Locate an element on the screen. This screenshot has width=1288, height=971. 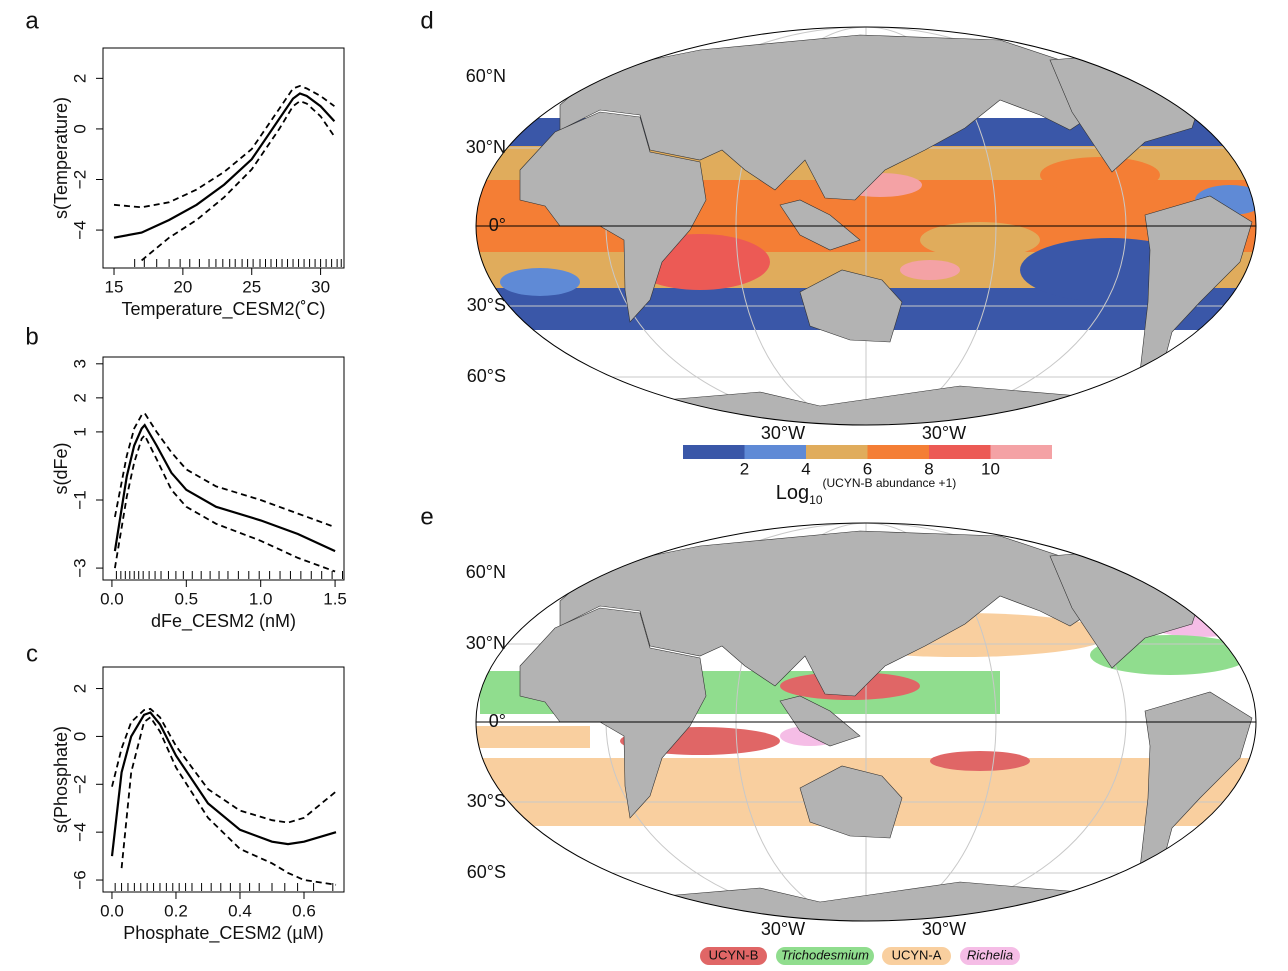
colorbar-title-part: 10 is located at coordinates (816, 500).